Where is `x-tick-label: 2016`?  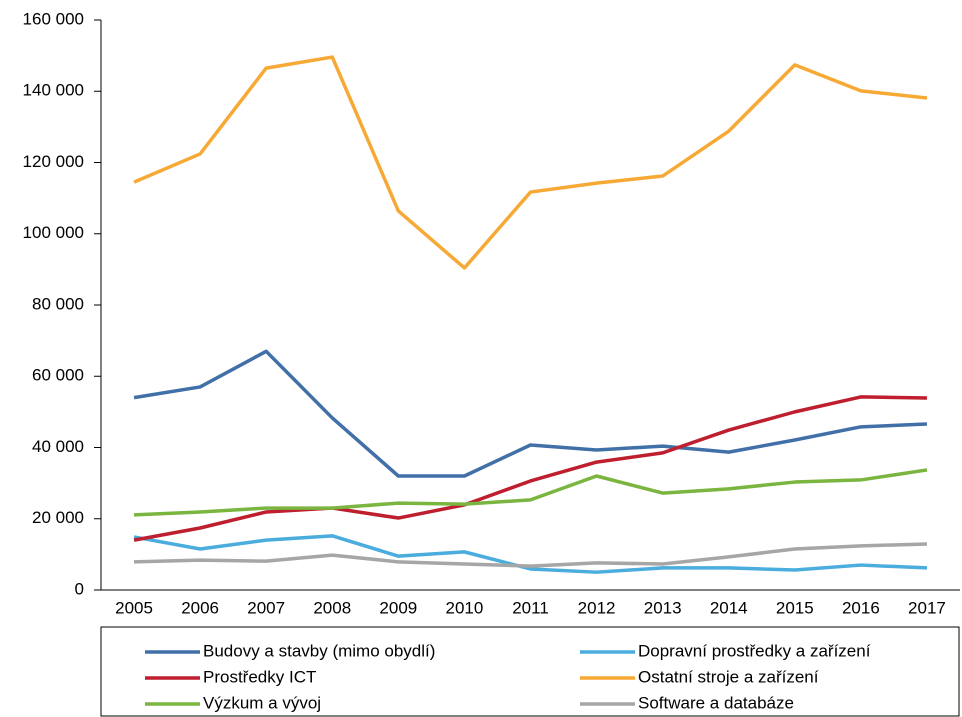 x-tick-label: 2016 is located at coordinates (861, 607).